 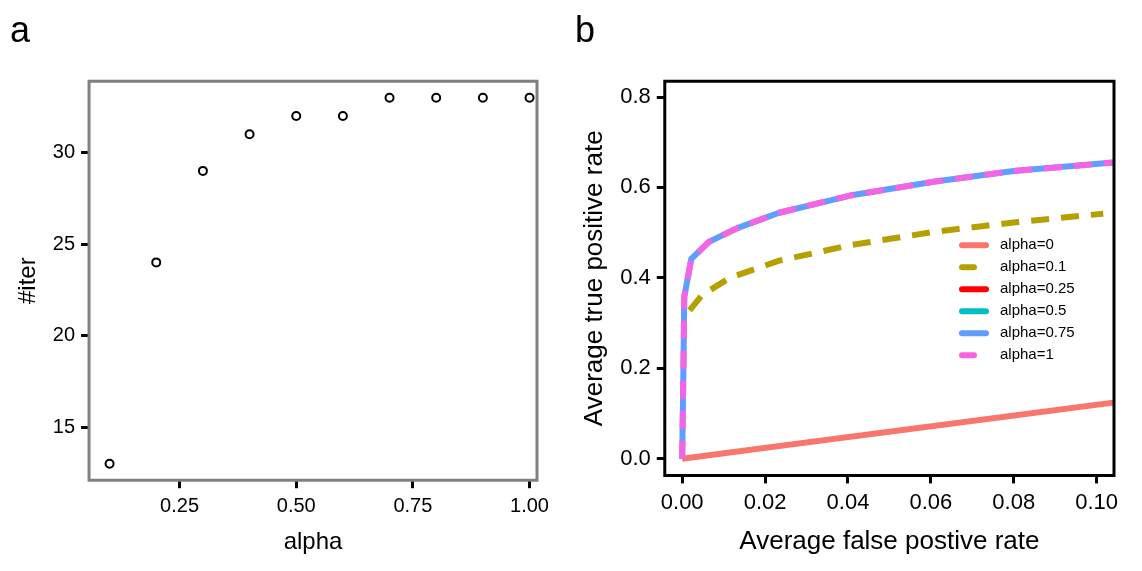 What do you see at coordinates (529, 504) in the screenshot?
I see `x-tick-label: 1.00` at bounding box center [529, 504].